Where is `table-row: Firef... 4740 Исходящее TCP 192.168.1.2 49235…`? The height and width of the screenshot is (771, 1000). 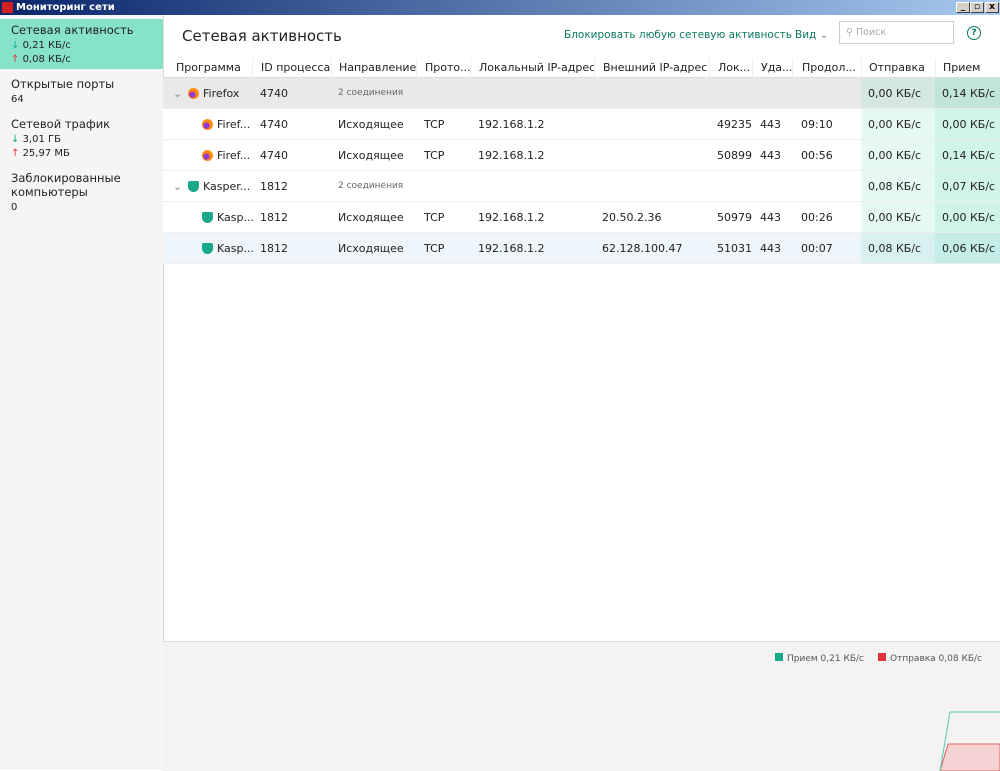 table-row: Firef... 4740 Исходящее TCP 192.168.1.2 49235… is located at coordinates (581, 124).